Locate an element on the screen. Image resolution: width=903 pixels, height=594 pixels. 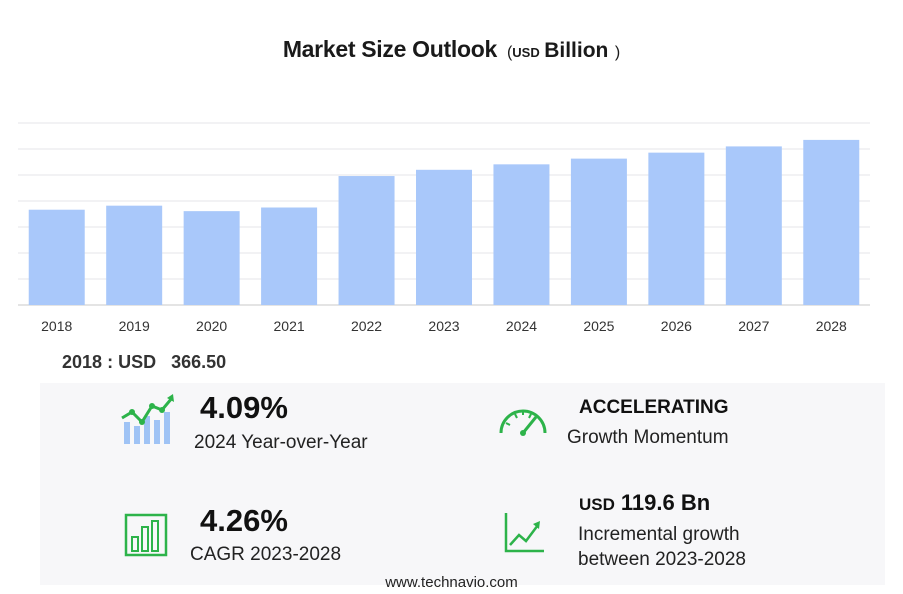
momentum-caption: Growth Momentum is located at coordinates (648, 437).